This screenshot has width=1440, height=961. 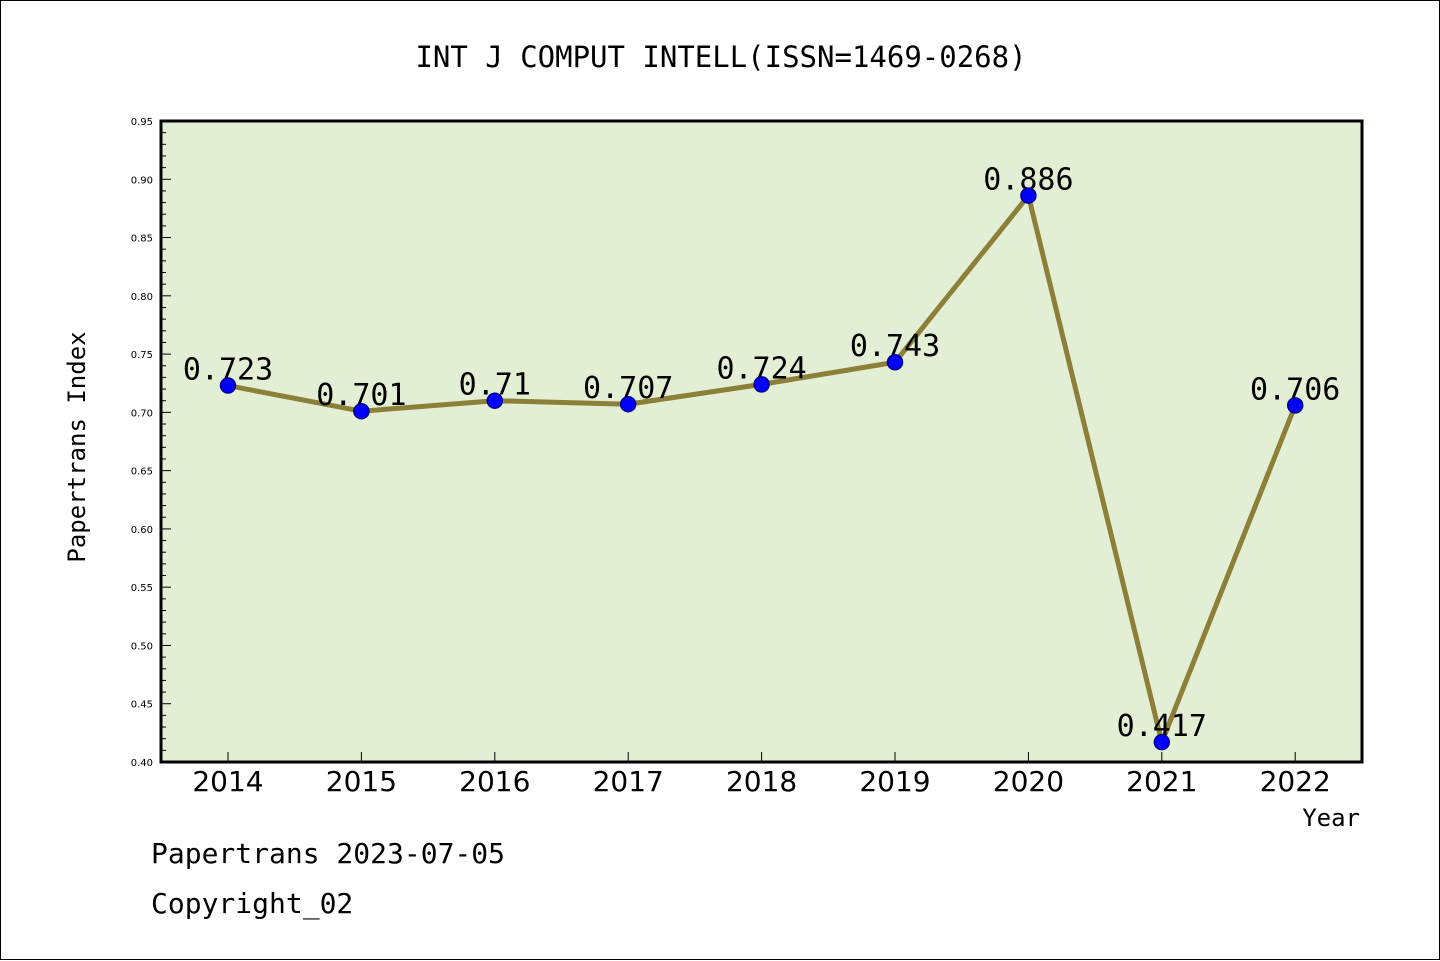 What do you see at coordinates (894, 781) in the screenshot?
I see `x-tick-label: 2019` at bounding box center [894, 781].